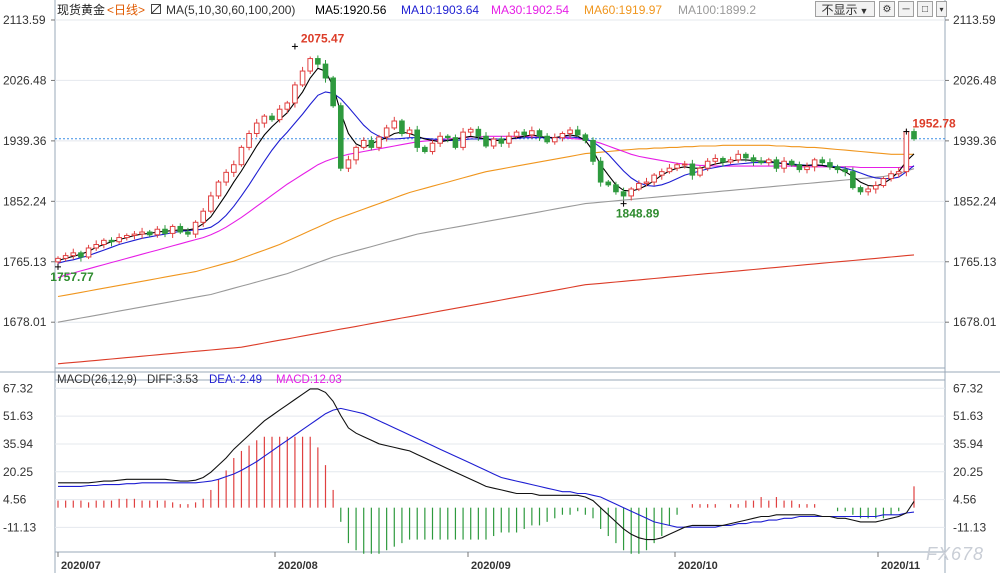 This screenshot has width=1000, height=573. I want to click on price-tick-label-left: 2113.59, so click(24, 20).